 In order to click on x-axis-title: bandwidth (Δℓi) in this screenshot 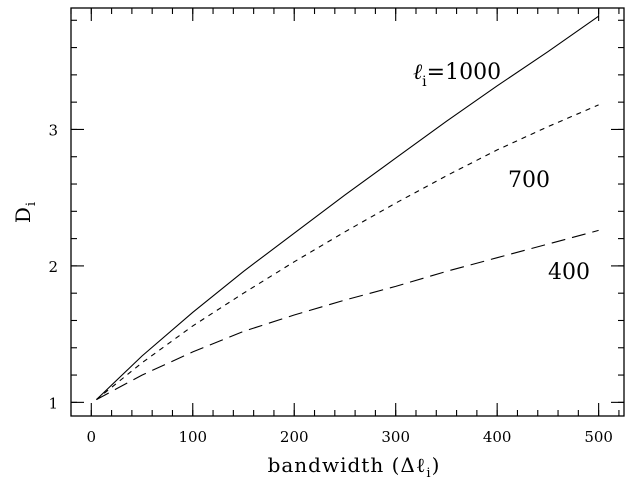, I will do `click(354, 465)`.